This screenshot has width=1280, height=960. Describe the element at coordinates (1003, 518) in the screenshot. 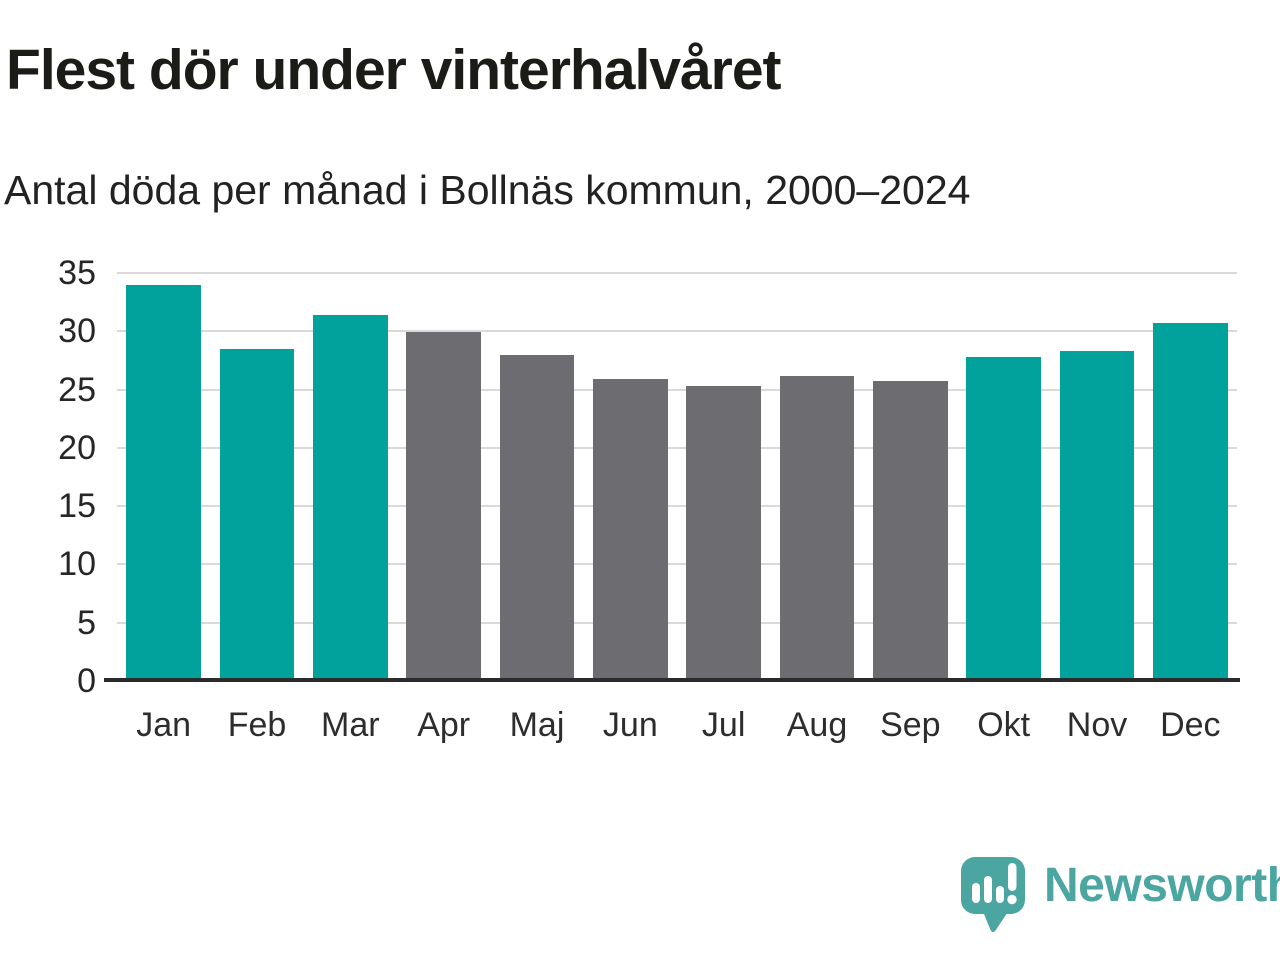

I see `bar-okt` at that location.